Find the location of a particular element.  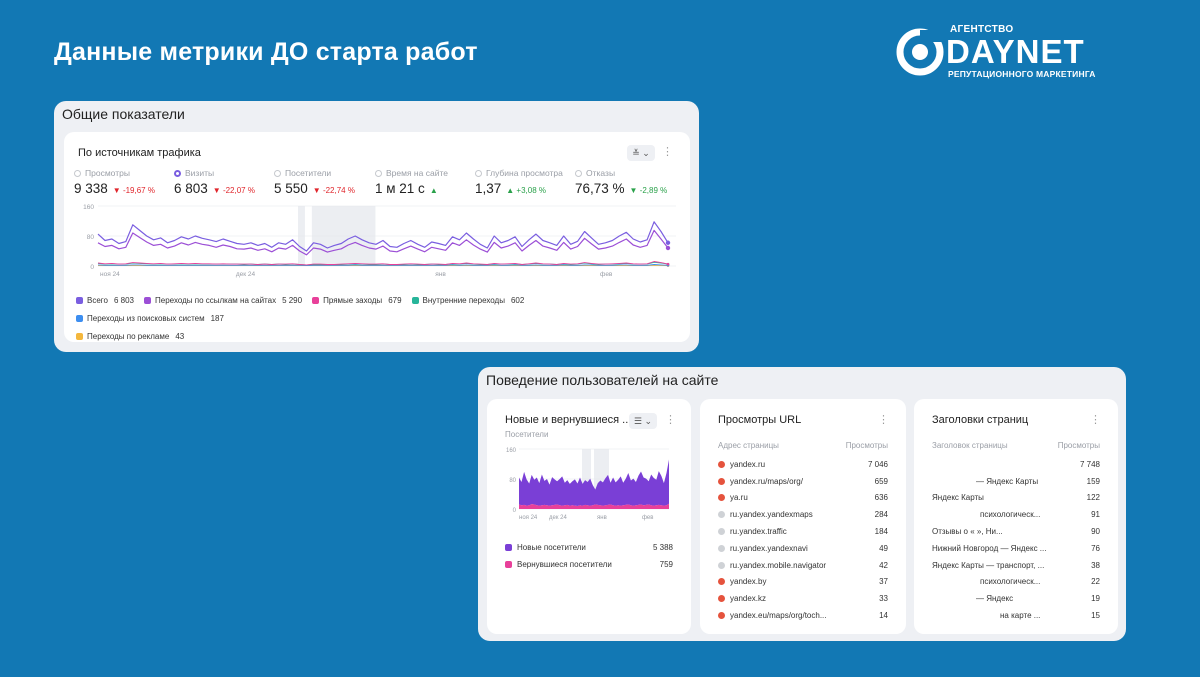

legend-value: 187 is located at coordinates (217, 318).